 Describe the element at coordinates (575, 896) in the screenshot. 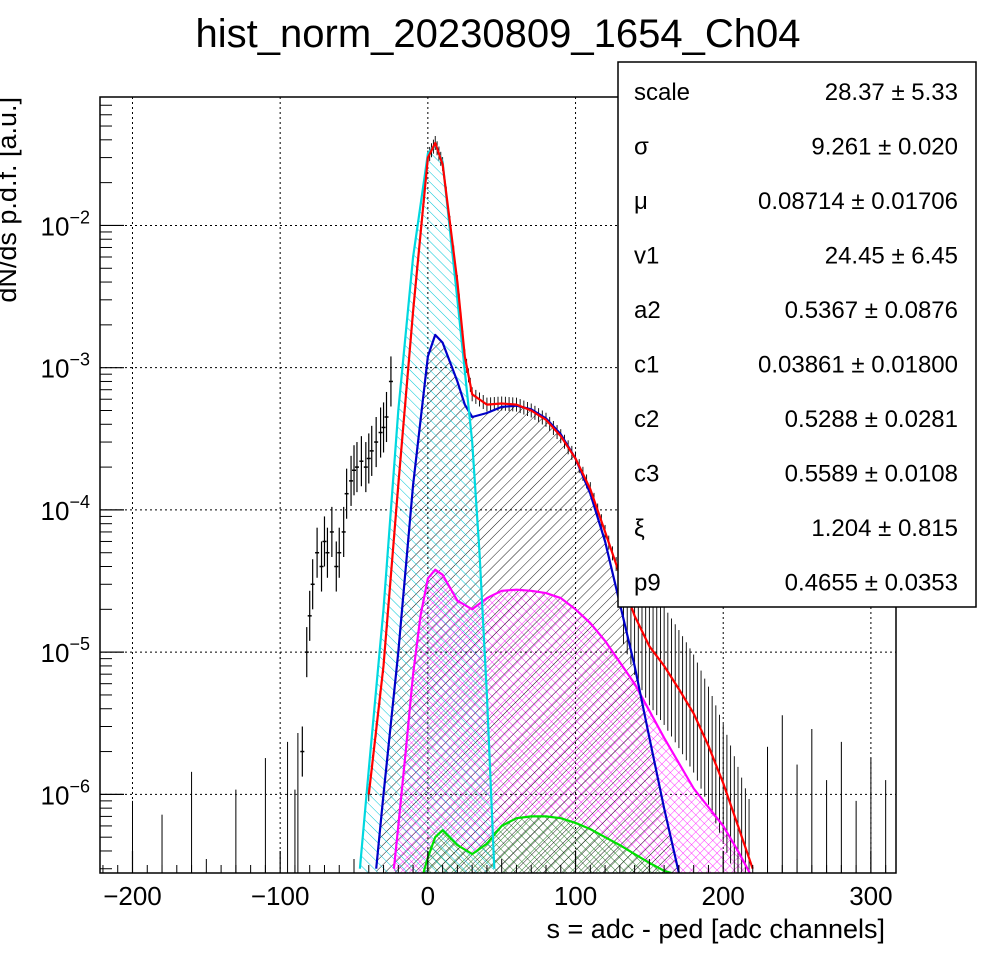

I see `x-tick-label: 100` at that location.